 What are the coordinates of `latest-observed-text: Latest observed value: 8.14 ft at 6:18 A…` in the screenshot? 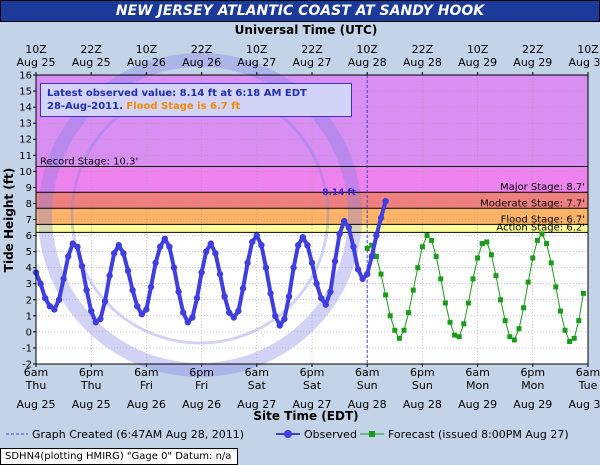 It's located at (177, 93).